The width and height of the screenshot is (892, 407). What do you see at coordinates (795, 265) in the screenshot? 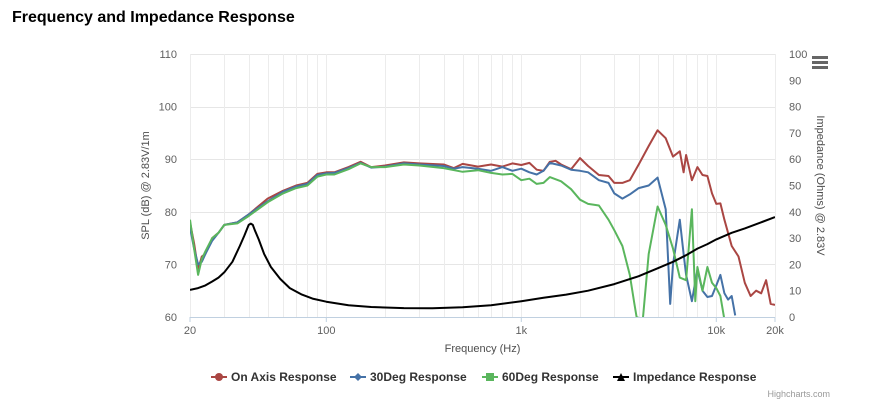
I see `y-right-tick-label: 20` at bounding box center [795, 265].